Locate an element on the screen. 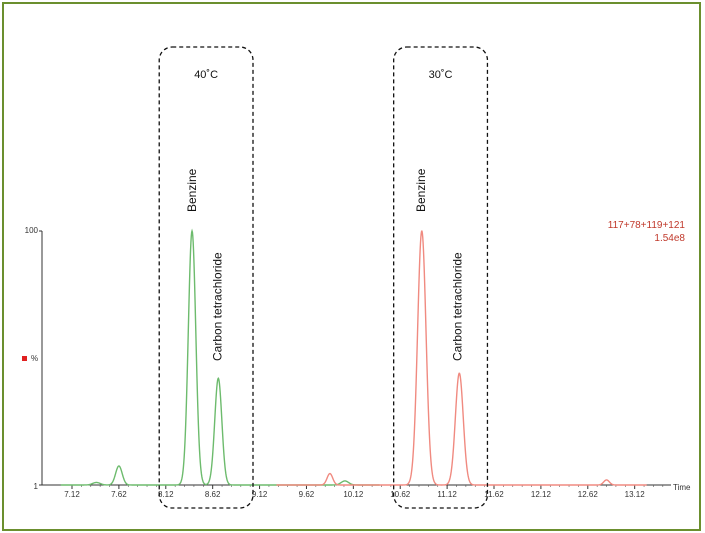  x-tick-label: 11.12 is located at coordinates (447, 494).